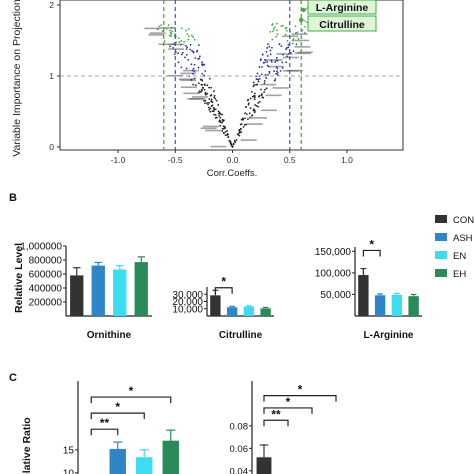 The width and height of the screenshot is (474, 474). Describe the element at coordinates (342, 8) in the screenshot. I see `callout-l-arginine: L-Arginine` at that location.